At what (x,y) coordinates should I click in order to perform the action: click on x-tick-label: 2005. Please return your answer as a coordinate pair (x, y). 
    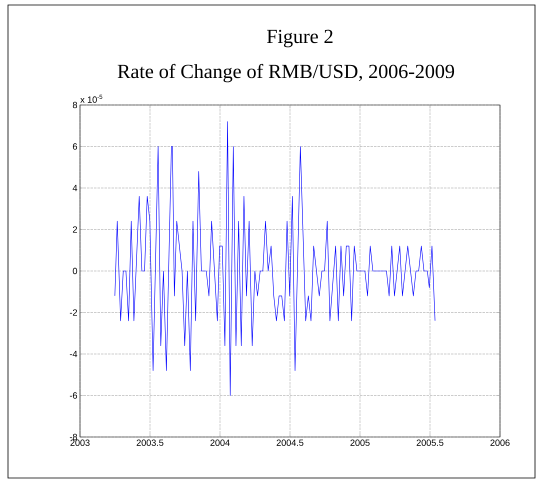
    Looking at the image, I should click on (360, 443).